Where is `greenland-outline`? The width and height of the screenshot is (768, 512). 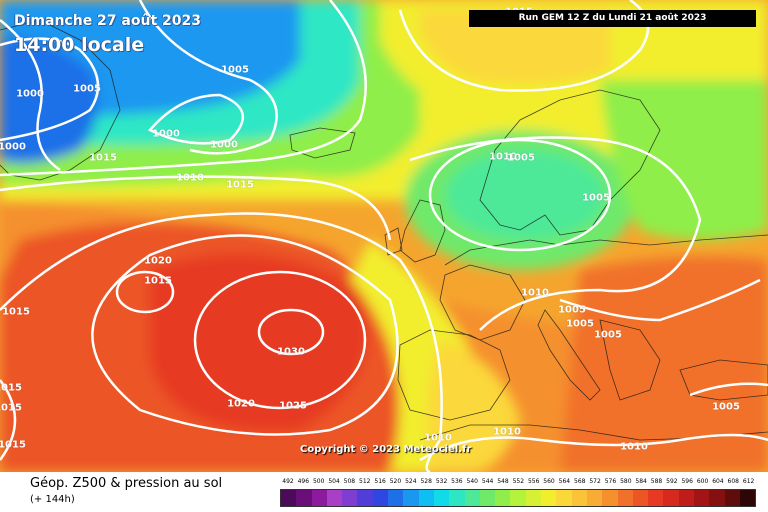 greenland-outline is located at coordinates (60, 100).